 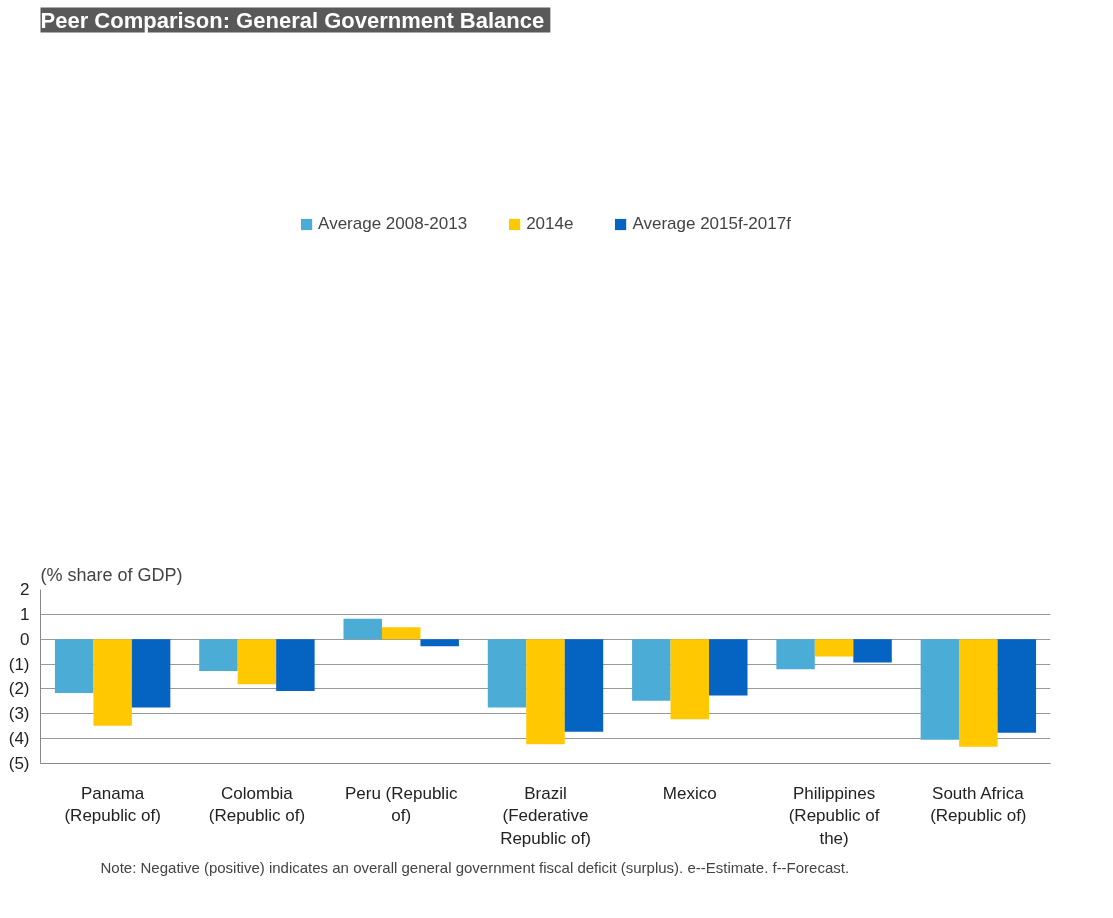 What do you see at coordinates (834, 816) in the screenshot?
I see `x-tick-label: Philippines (Republic of the)` at bounding box center [834, 816].